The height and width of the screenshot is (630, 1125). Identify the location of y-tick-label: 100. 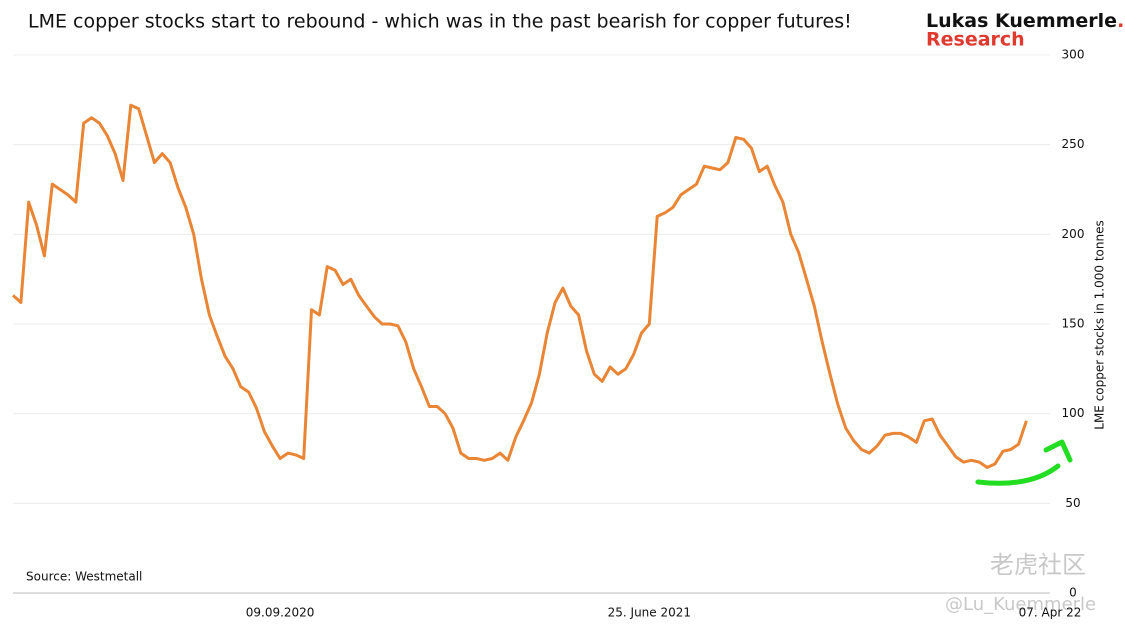
(1073, 413).